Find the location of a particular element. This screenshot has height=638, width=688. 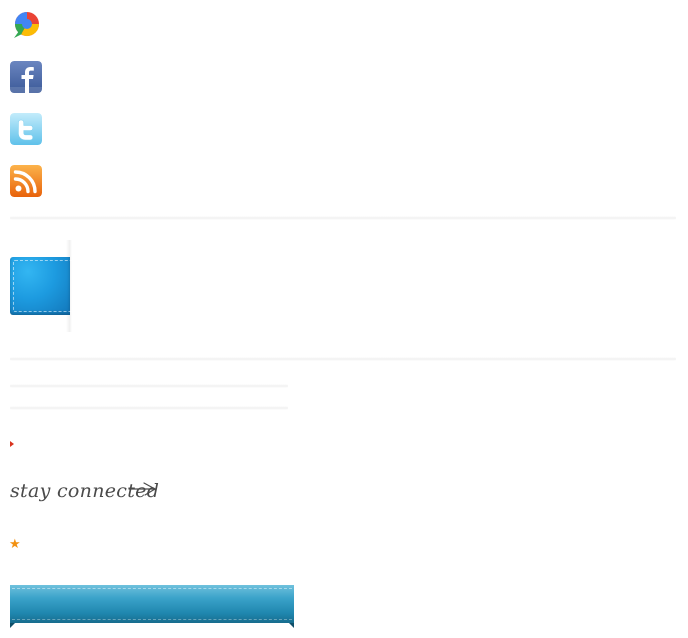

ribbon-fold-left is located at coordinates (12, 625).